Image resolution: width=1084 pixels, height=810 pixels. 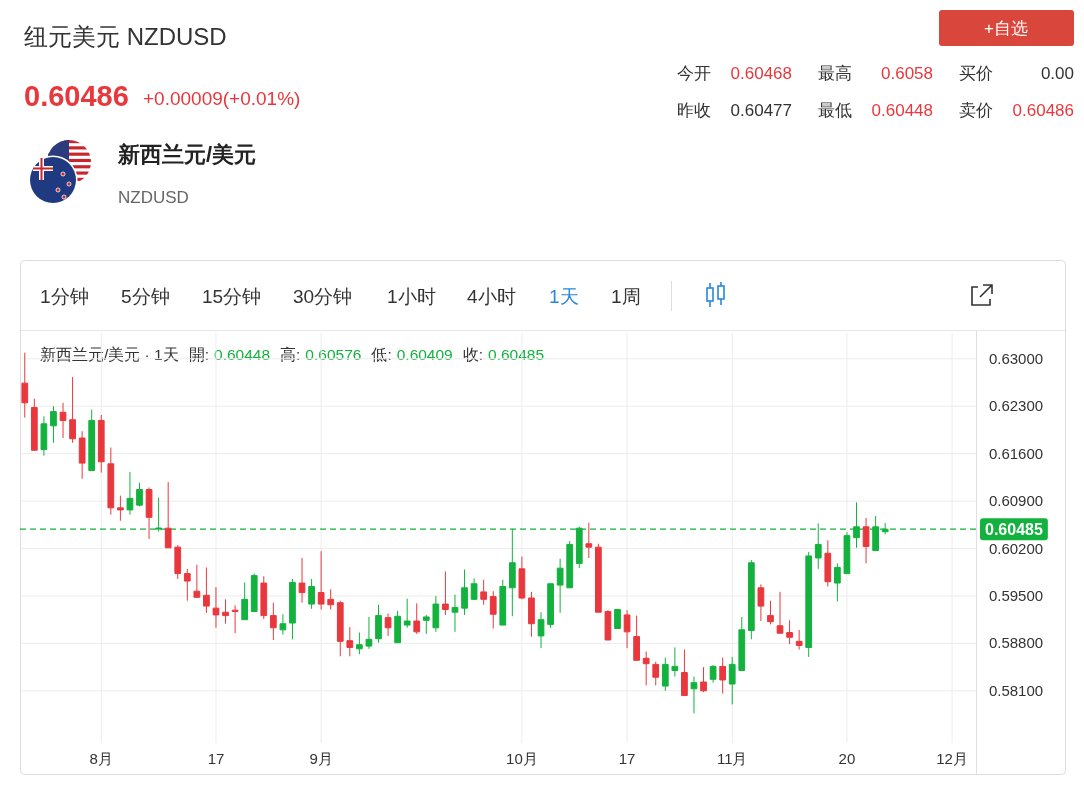 What do you see at coordinates (835, 73) in the screenshot?
I see `annotation: 最高` at bounding box center [835, 73].